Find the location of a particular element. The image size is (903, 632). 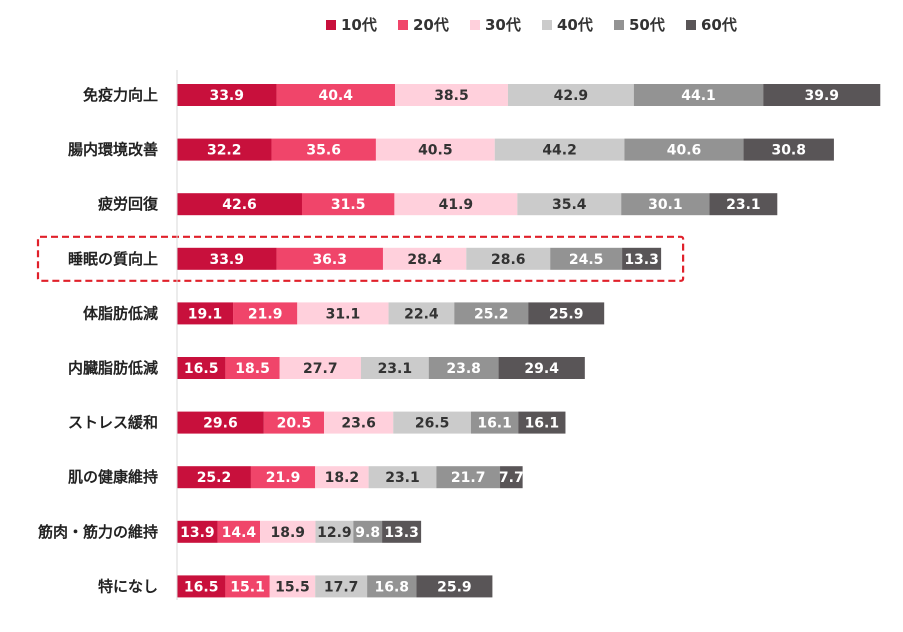

data-label: 28.4 is located at coordinates (424, 260).